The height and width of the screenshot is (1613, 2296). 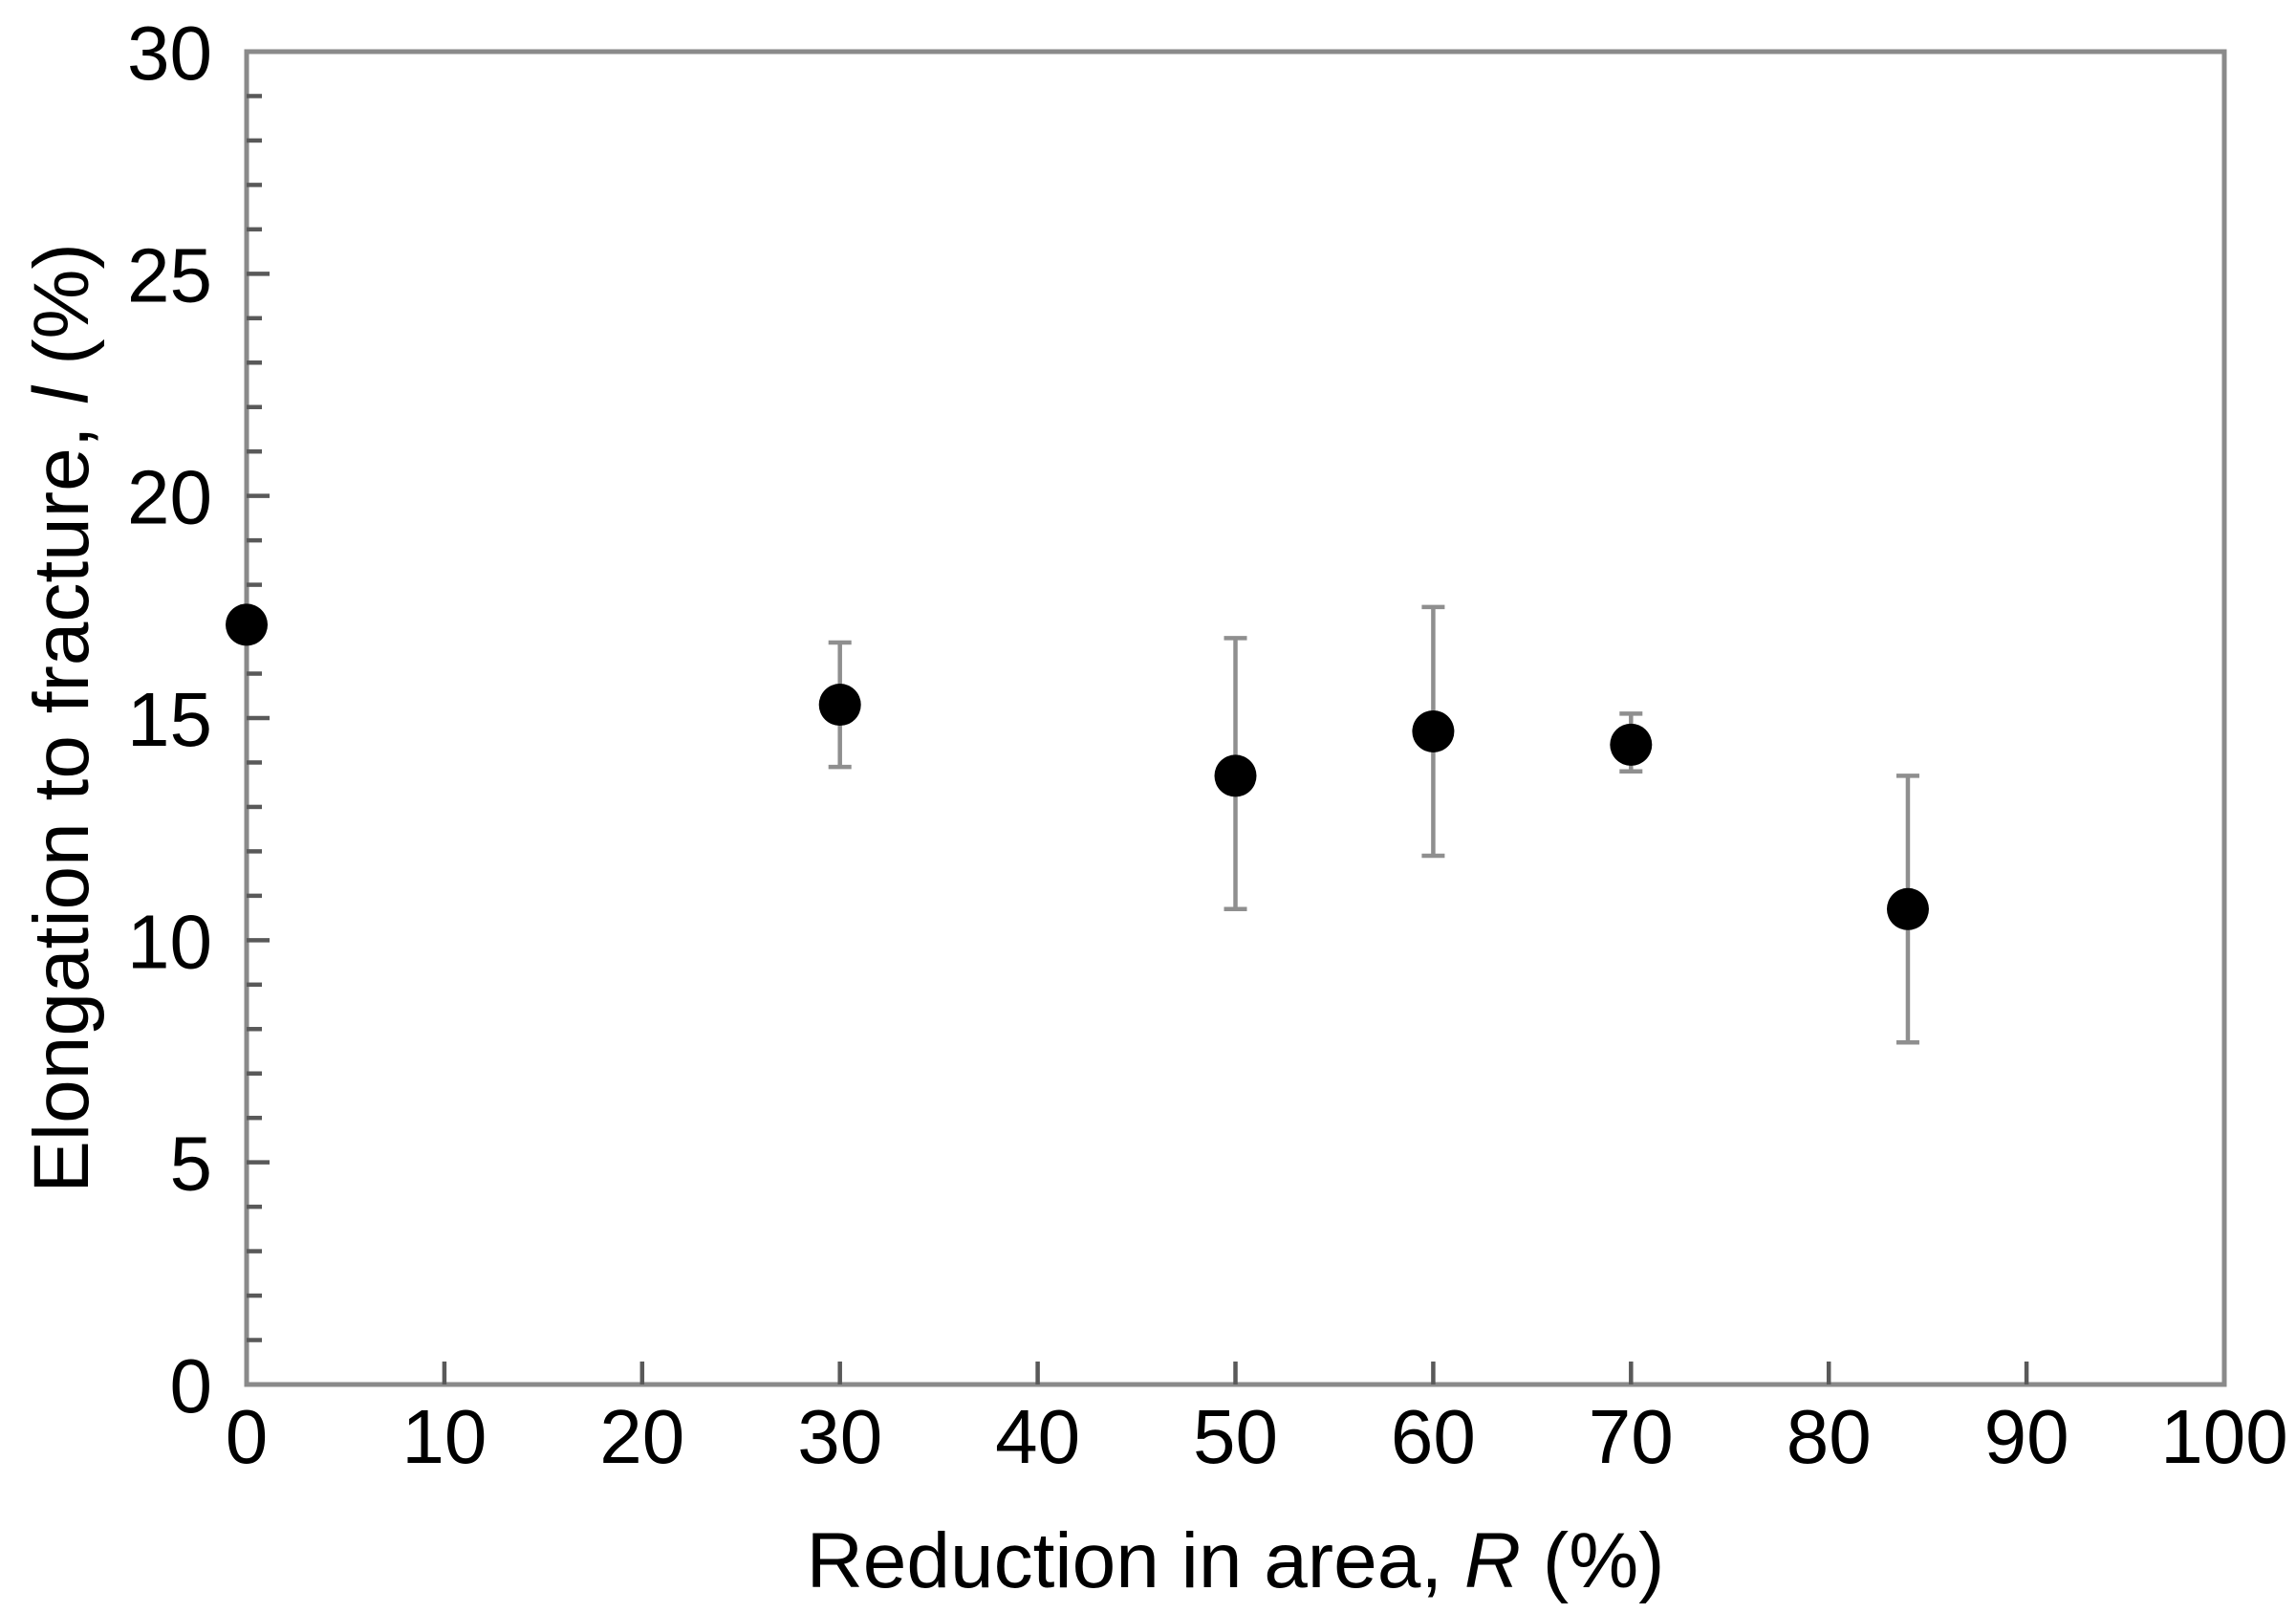 What do you see at coordinates (247, 1436) in the screenshot?
I see `x-axis-tick-label: 0` at bounding box center [247, 1436].